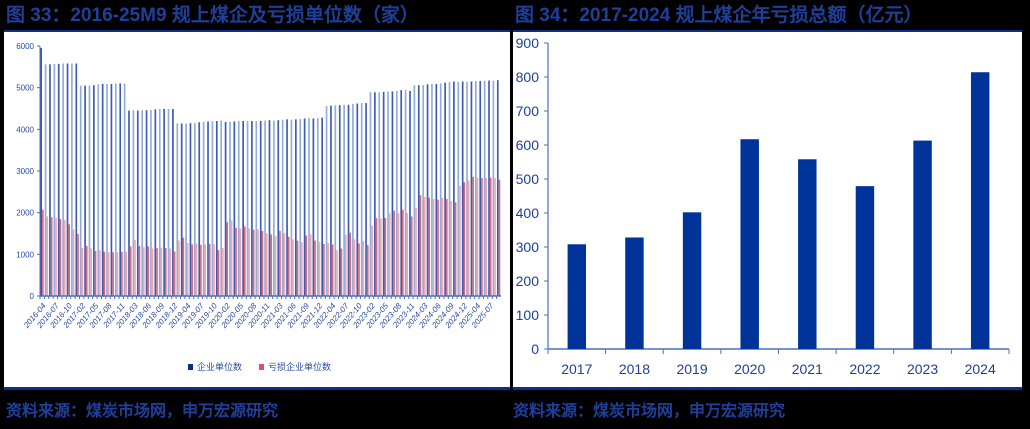  What do you see at coordinates (528, 247) in the screenshot?
I see `y-tick-label: 300` at bounding box center [528, 247].